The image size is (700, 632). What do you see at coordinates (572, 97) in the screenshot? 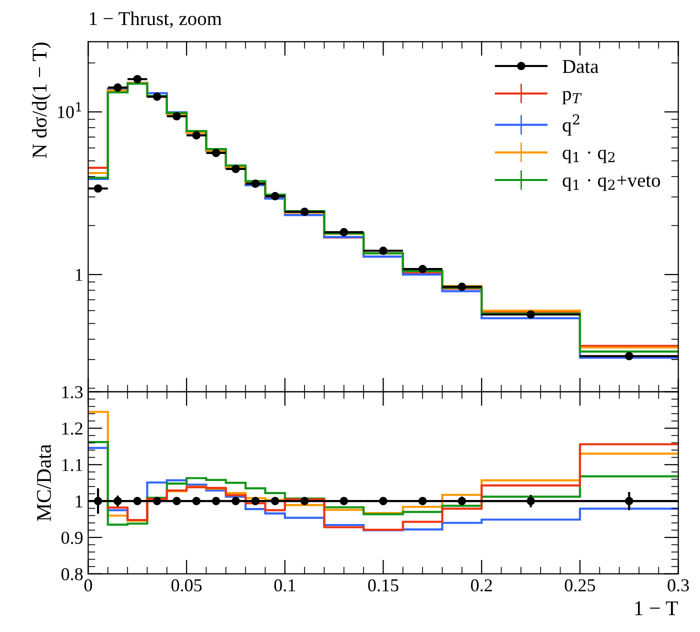
I see `legend-label: p$_{T}$` at bounding box center [572, 97].